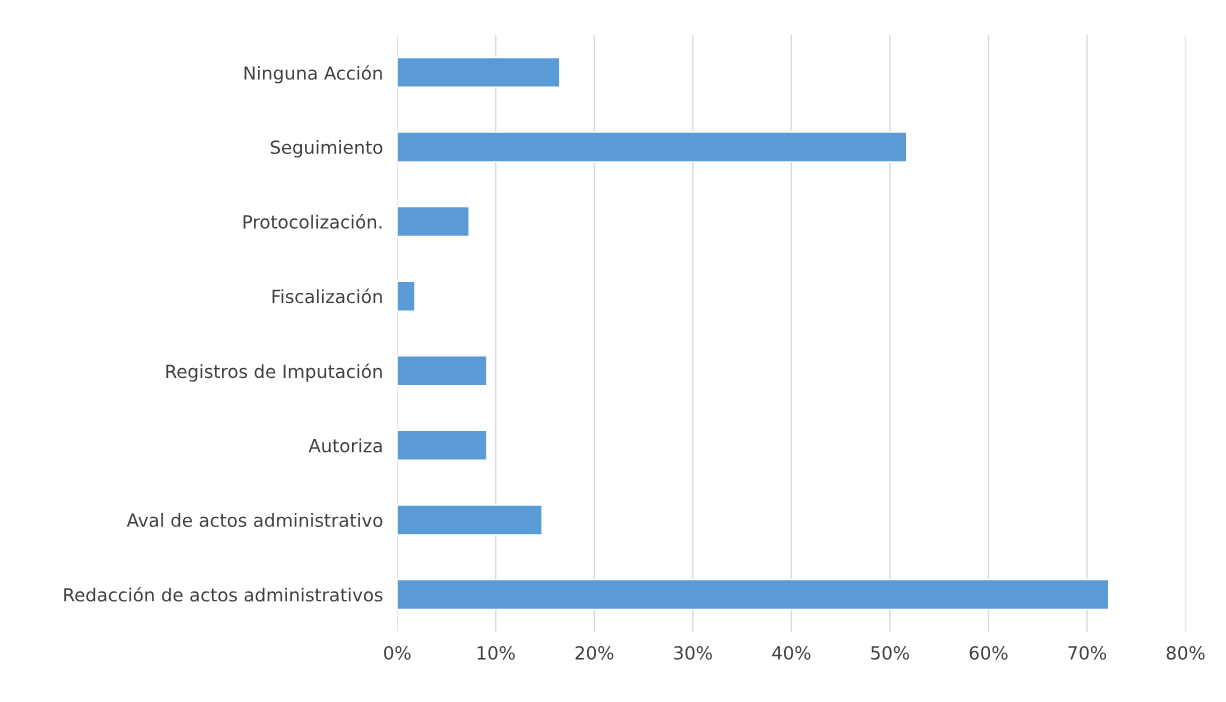  What do you see at coordinates (397, 653) in the screenshot?
I see `x-tick-label: 0%` at bounding box center [397, 653].